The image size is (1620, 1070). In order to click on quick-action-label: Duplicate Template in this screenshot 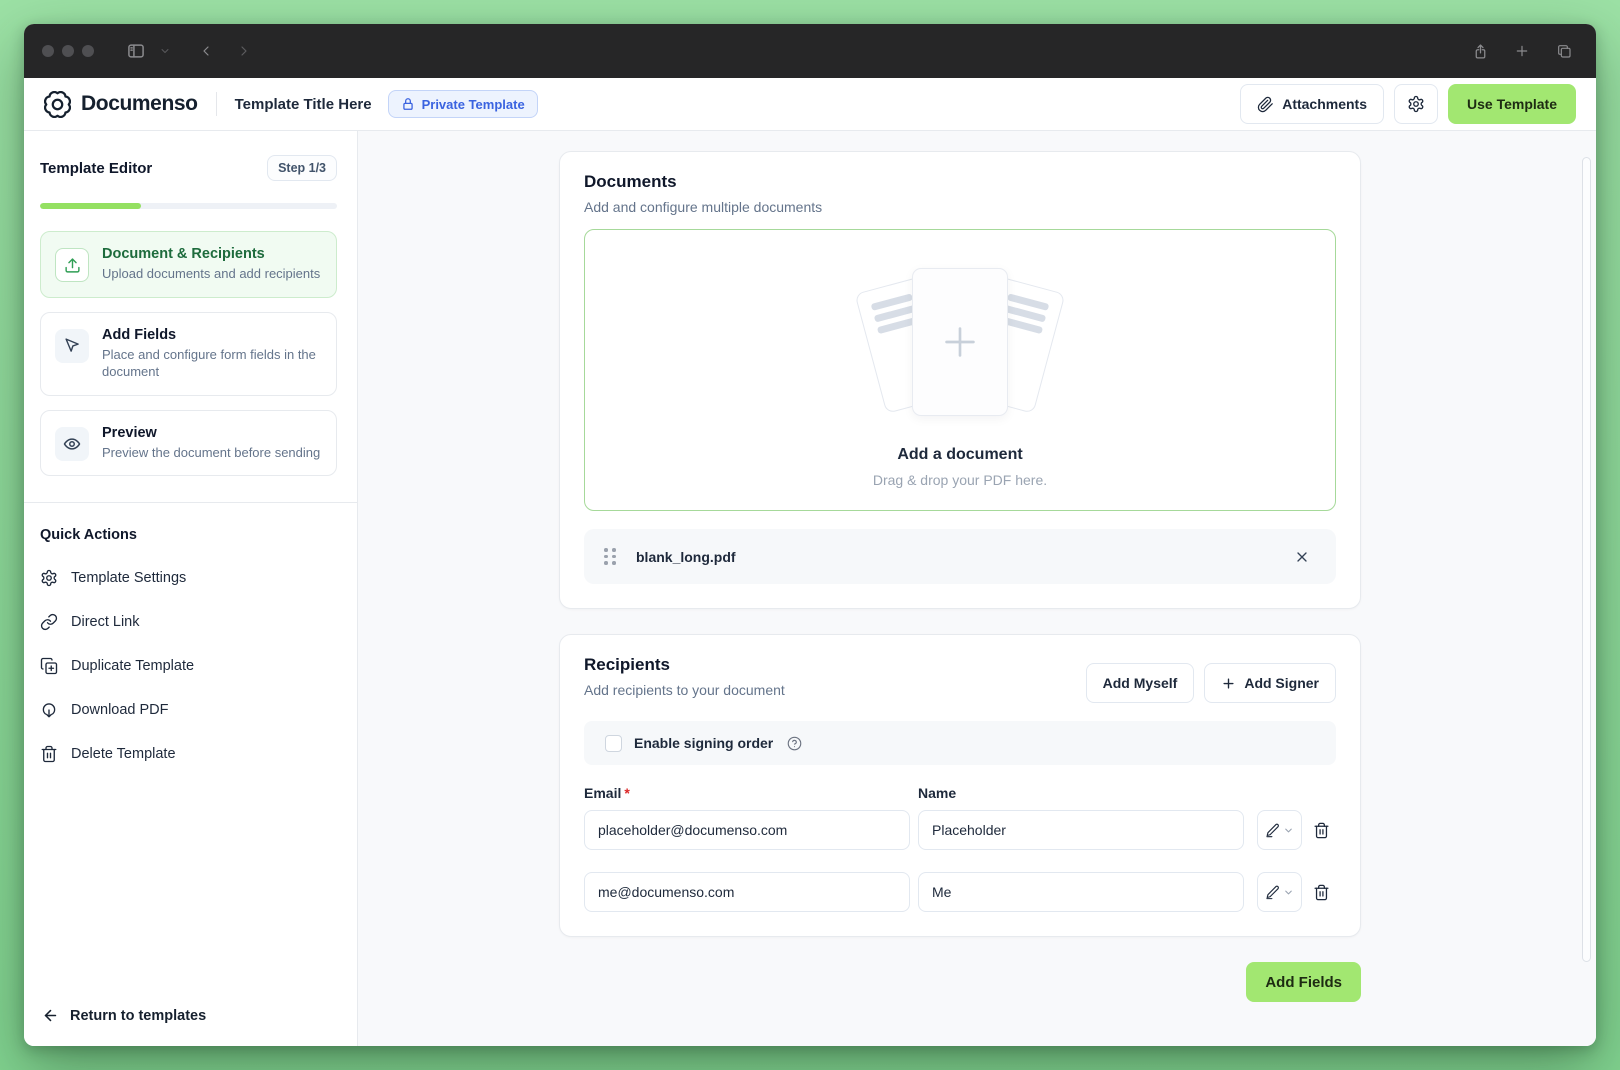, I will do `click(133, 666)`.